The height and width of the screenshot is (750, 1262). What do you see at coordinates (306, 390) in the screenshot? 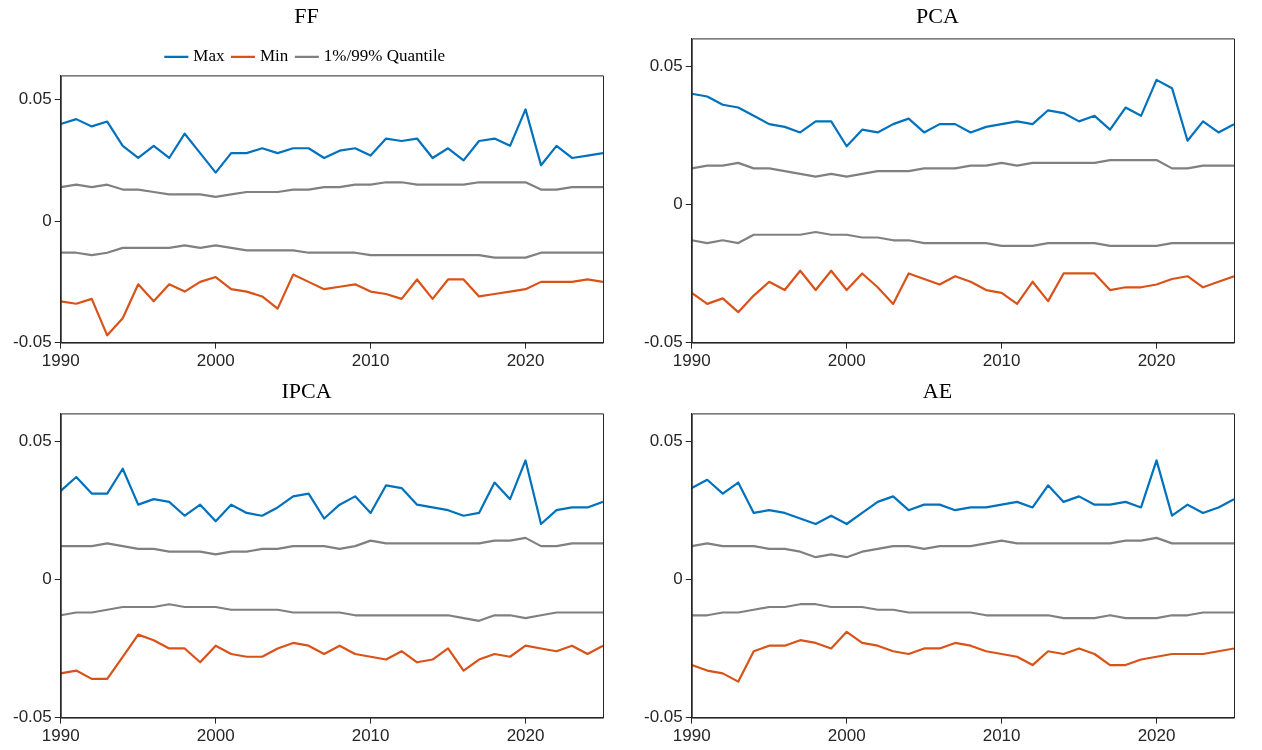
I see `chart-title: IPCA` at bounding box center [306, 390].